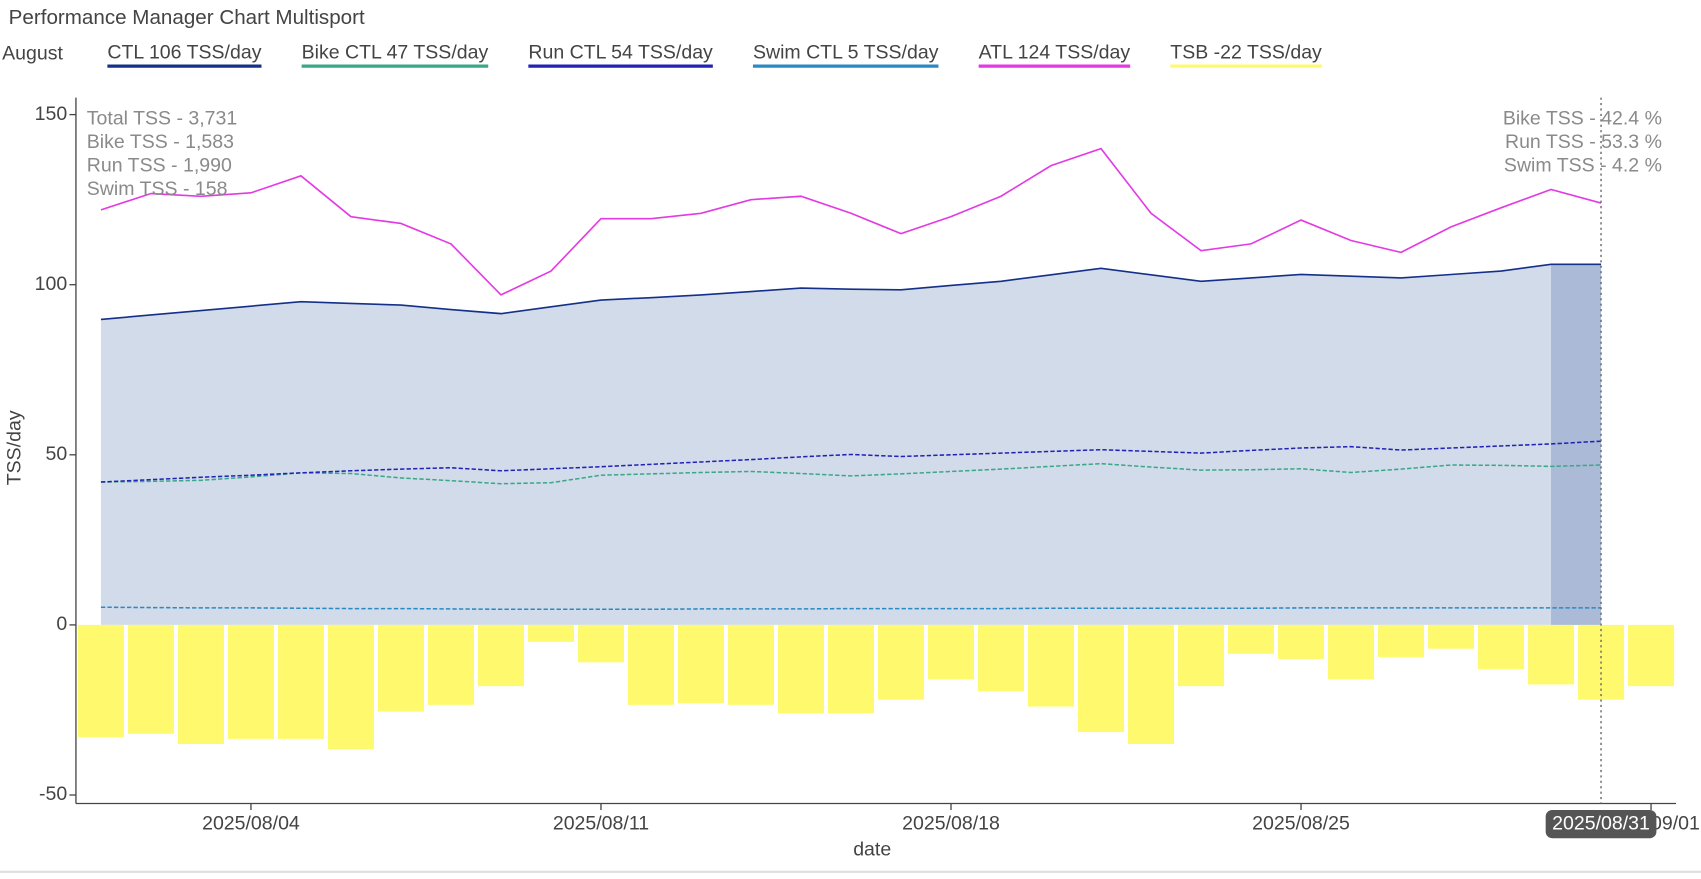  What do you see at coordinates (61, 624) in the screenshot?
I see `y-tick-label: 0` at bounding box center [61, 624].